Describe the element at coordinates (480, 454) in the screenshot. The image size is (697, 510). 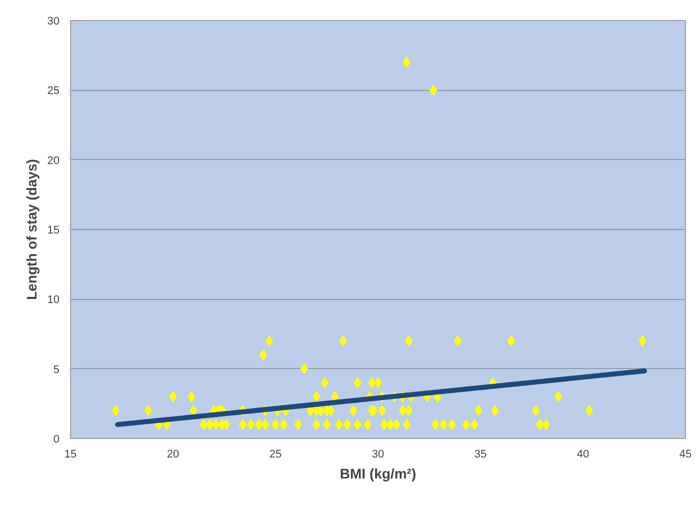
I see `x-tick-label: 35` at that location.